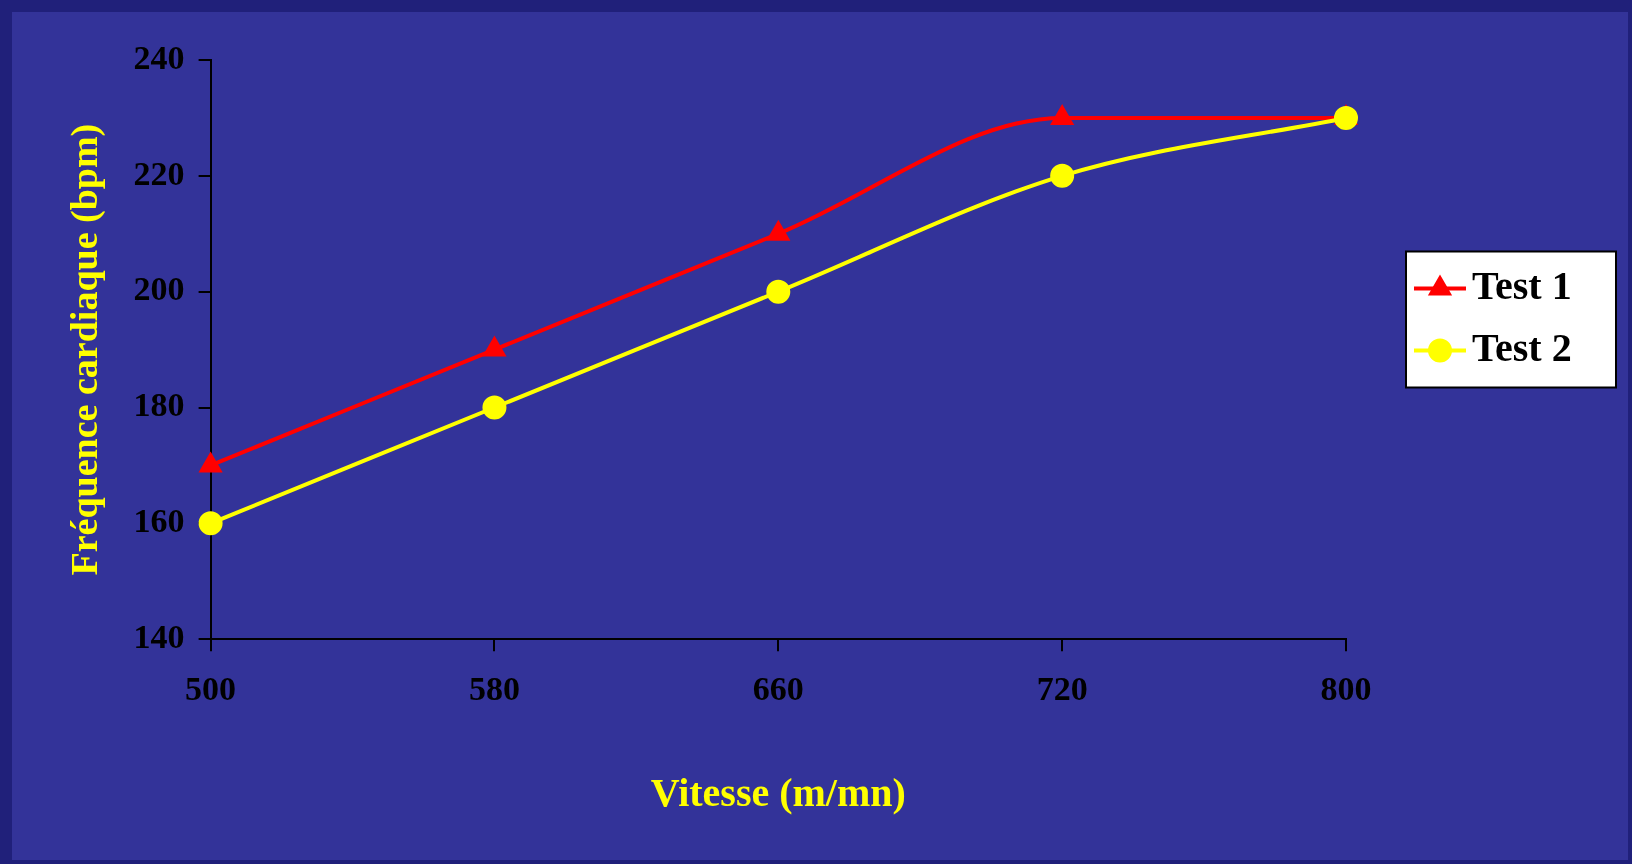 The image size is (1632, 864). I want to click on x-tick-label: 800, so click(1346, 689).